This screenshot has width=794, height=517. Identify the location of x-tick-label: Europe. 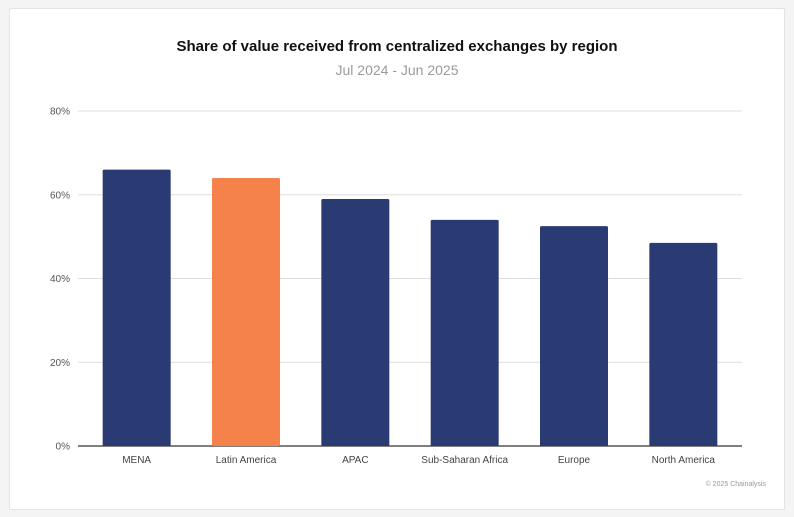
(574, 460).